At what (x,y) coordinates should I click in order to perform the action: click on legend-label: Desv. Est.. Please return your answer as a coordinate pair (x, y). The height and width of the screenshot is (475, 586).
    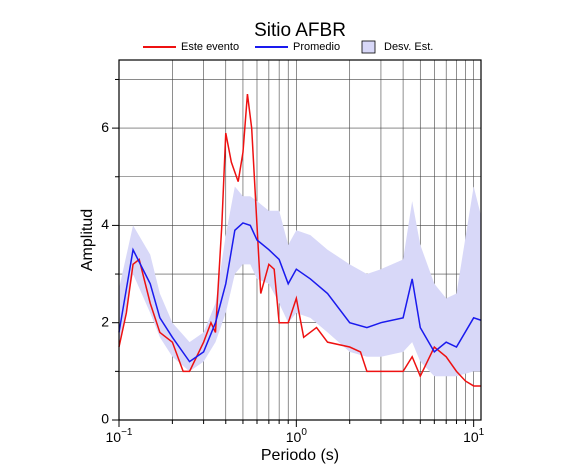
    Looking at the image, I should click on (408, 47).